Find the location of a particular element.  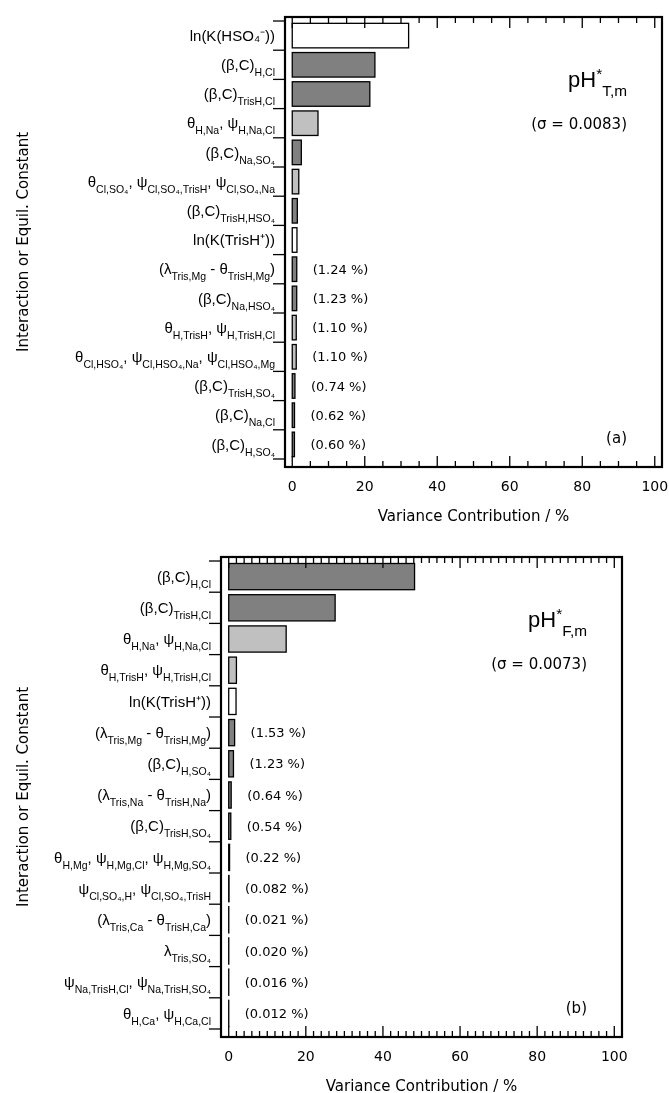

y-tick-label: (β,C)$_{Na,SO₄}$ is located at coordinates (240, 154).